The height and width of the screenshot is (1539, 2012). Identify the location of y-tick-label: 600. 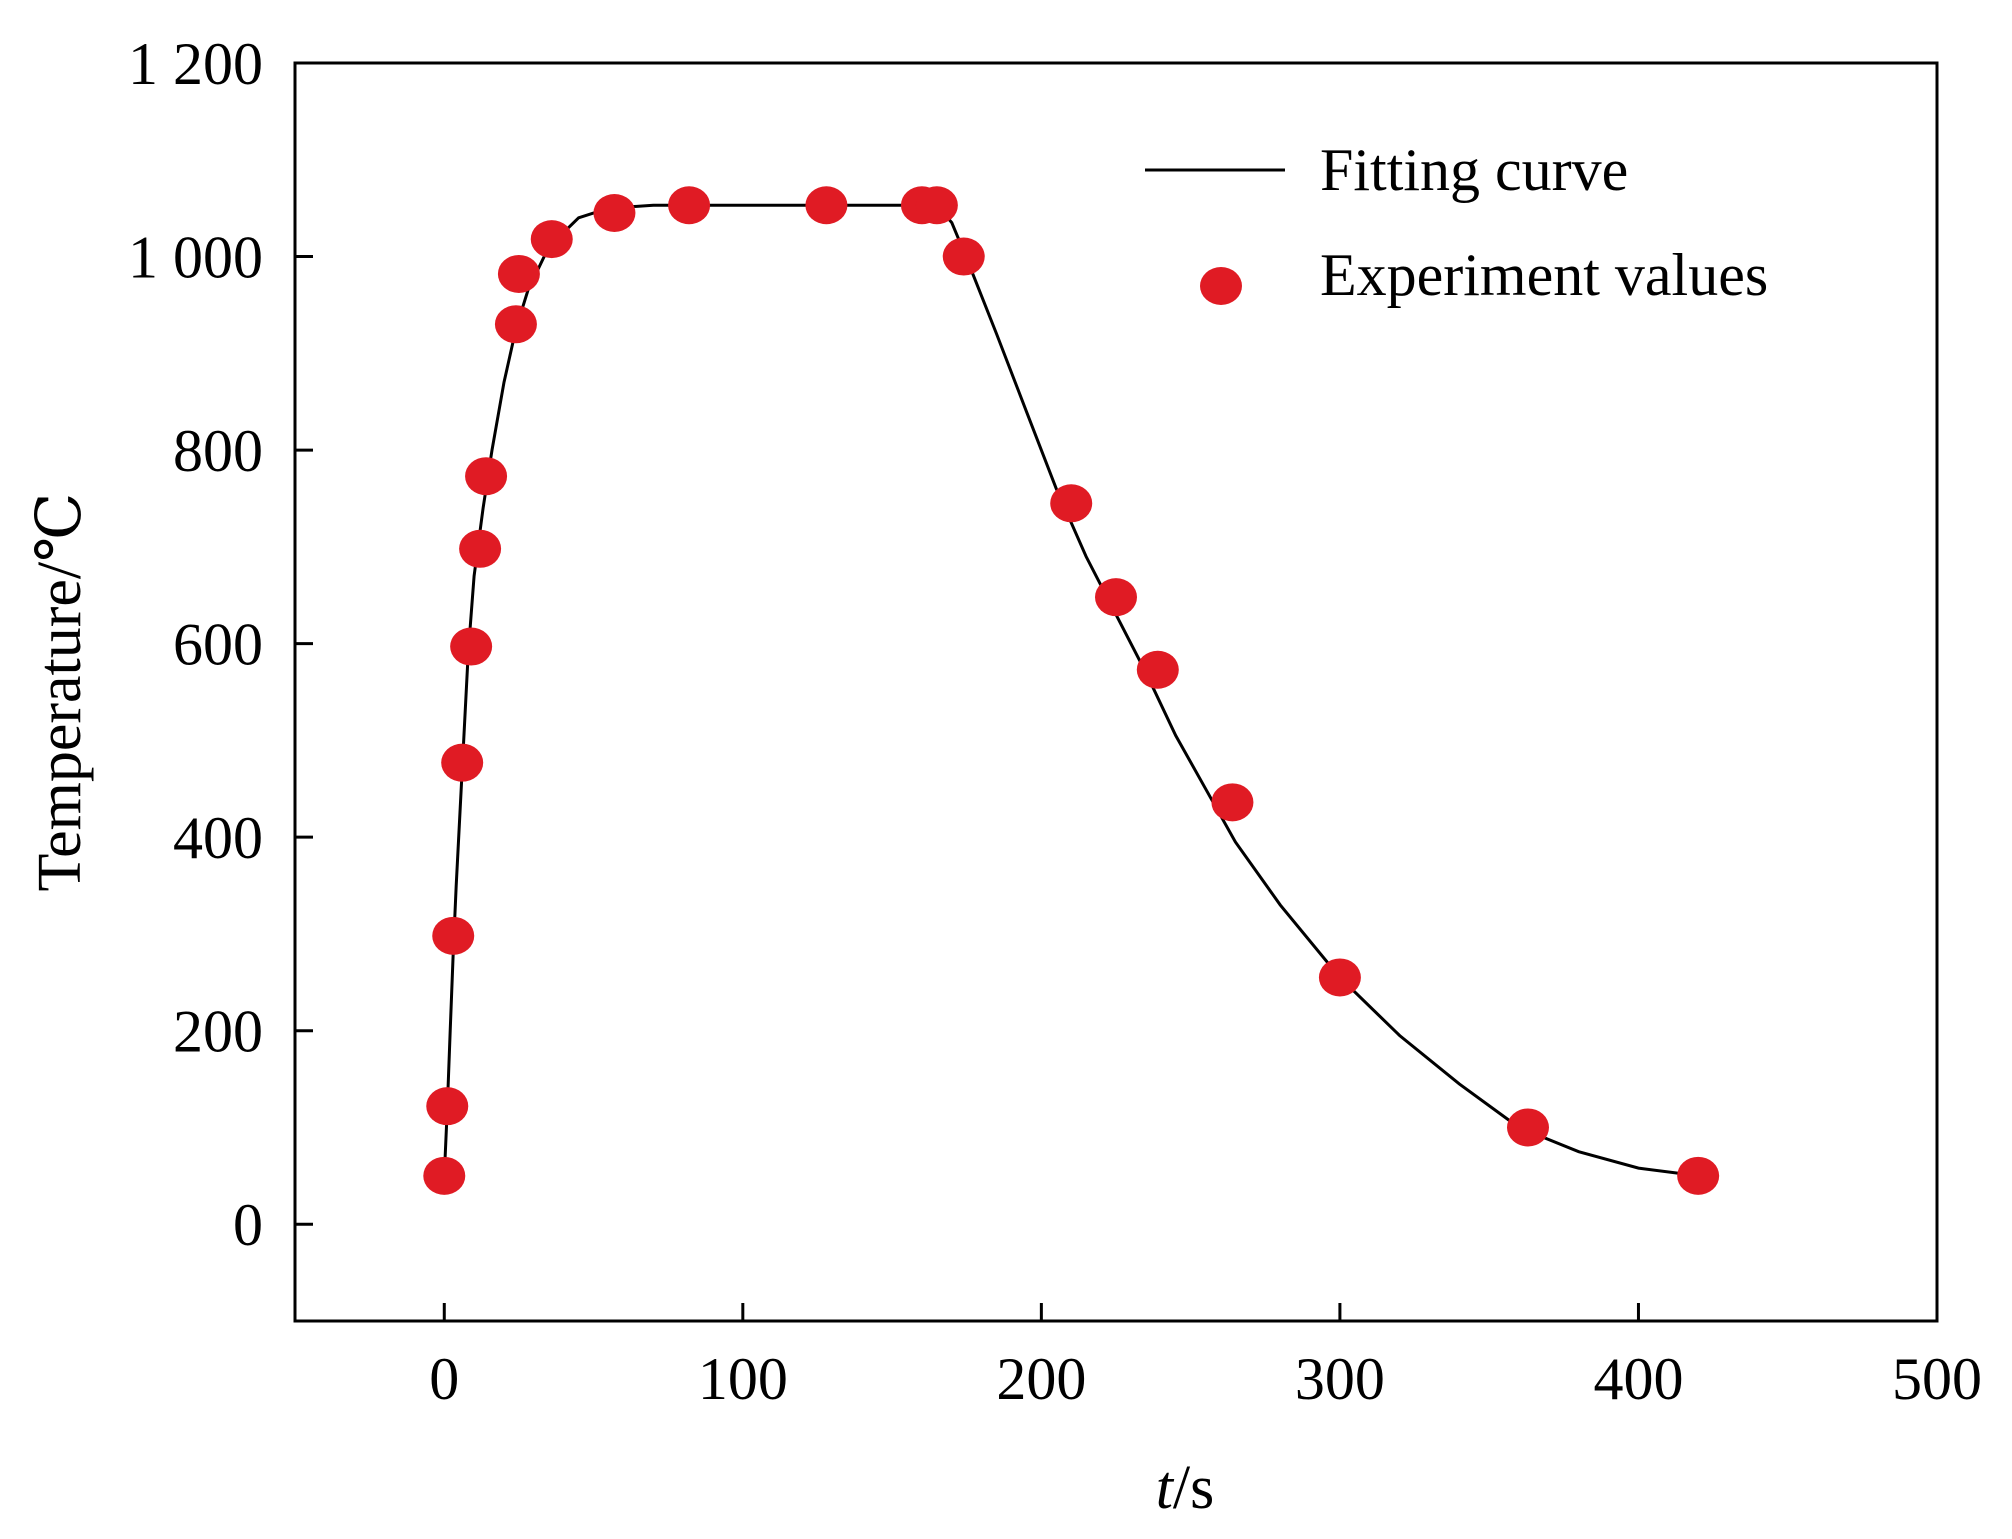
(218, 645).